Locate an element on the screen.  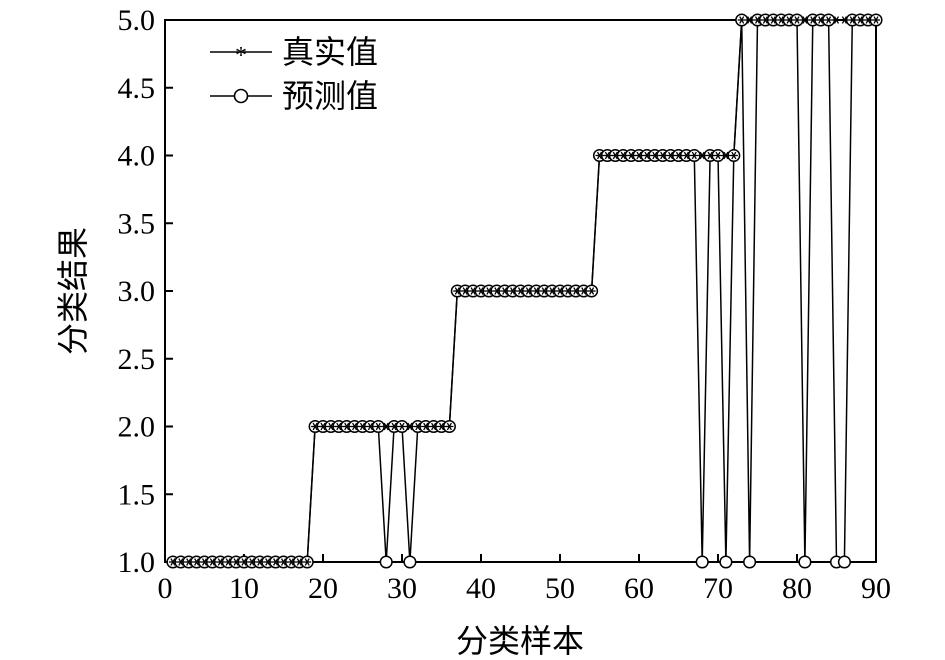
x-tick-label: 80 is located at coordinates (797, 588).